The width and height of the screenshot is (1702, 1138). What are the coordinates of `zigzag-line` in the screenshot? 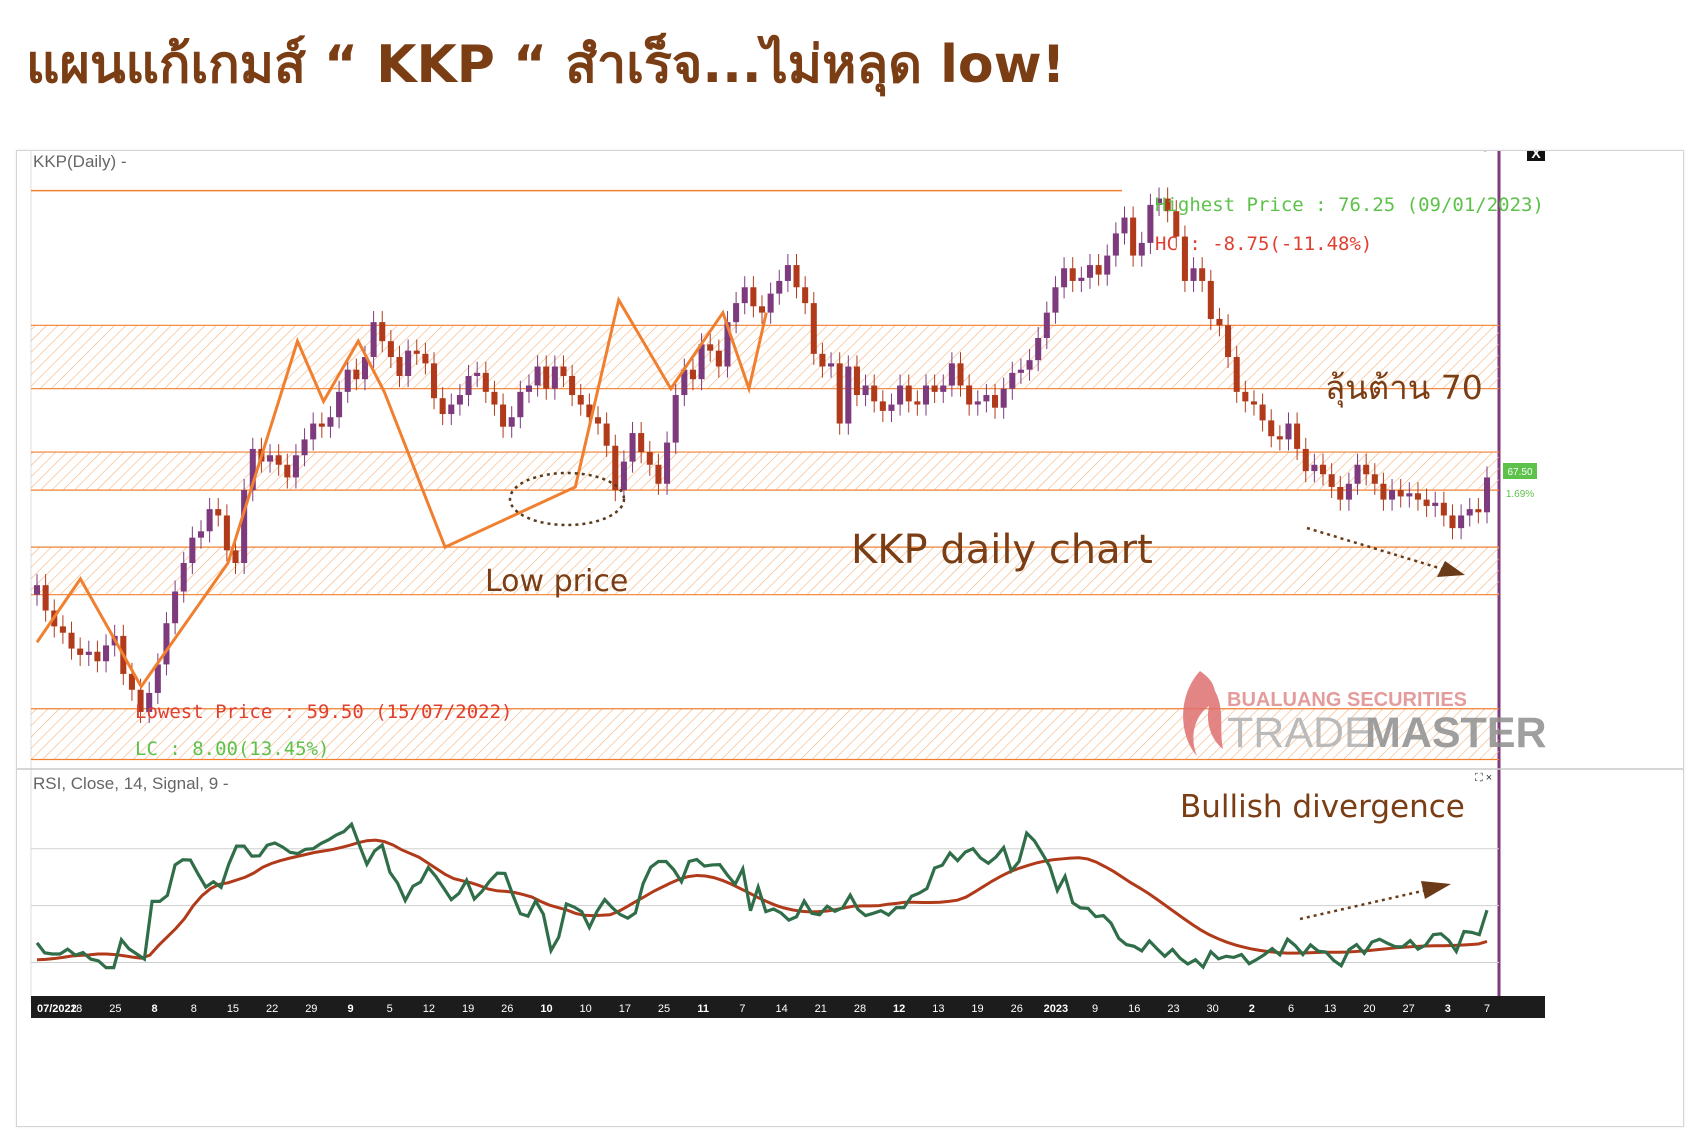 It's located at (401, 492).